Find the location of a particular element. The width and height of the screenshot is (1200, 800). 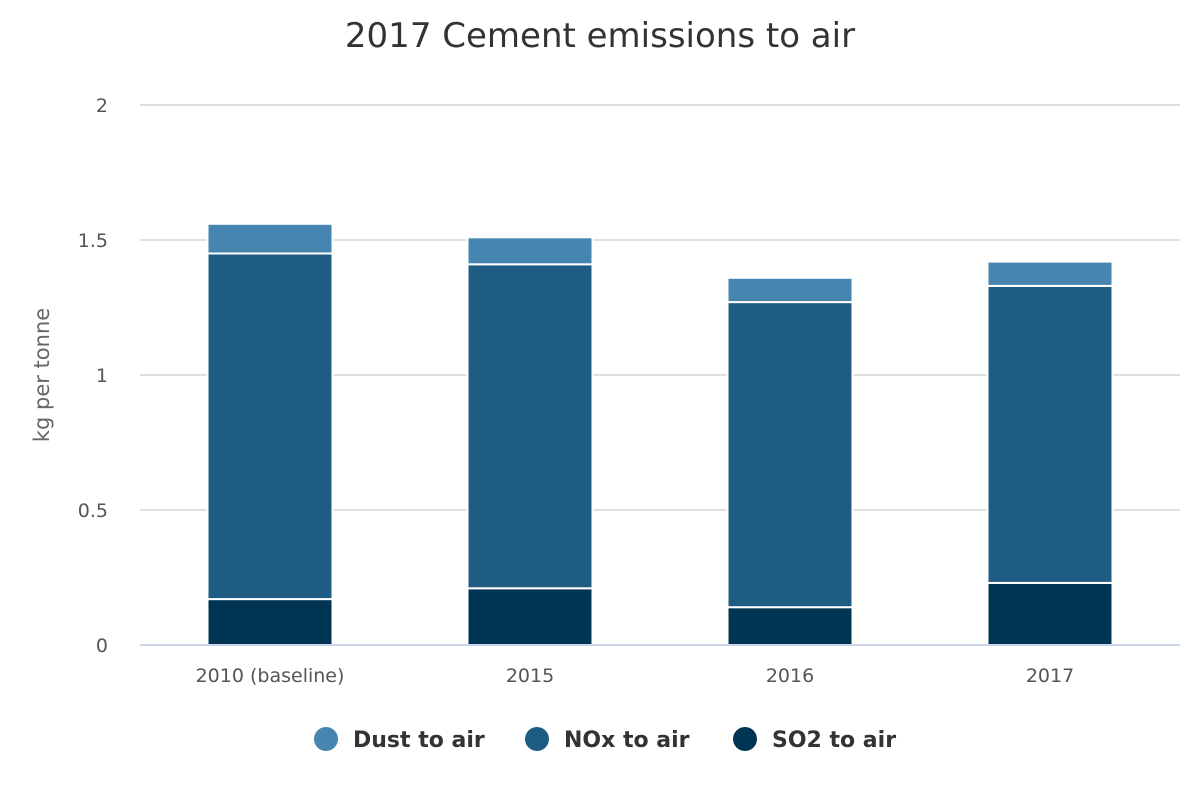

y-tick-label: 1 is located at coordinates (102, 376).